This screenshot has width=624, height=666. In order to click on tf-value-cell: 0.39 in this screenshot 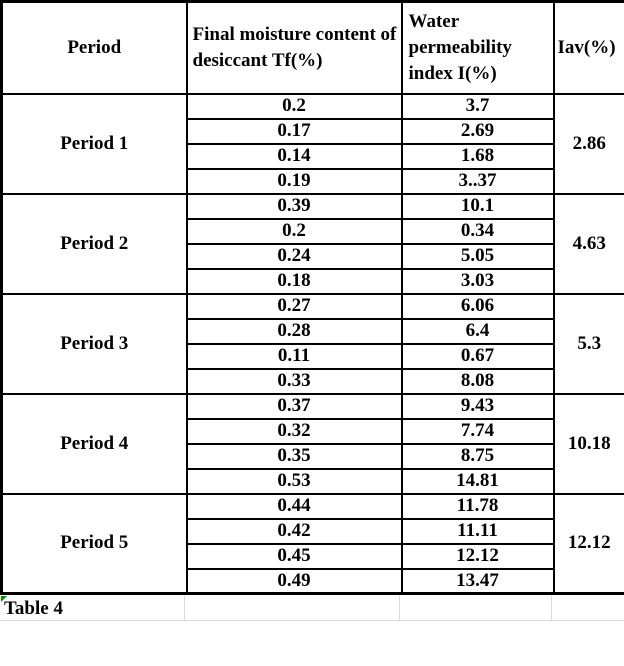, I will do `click(294, 206)`.